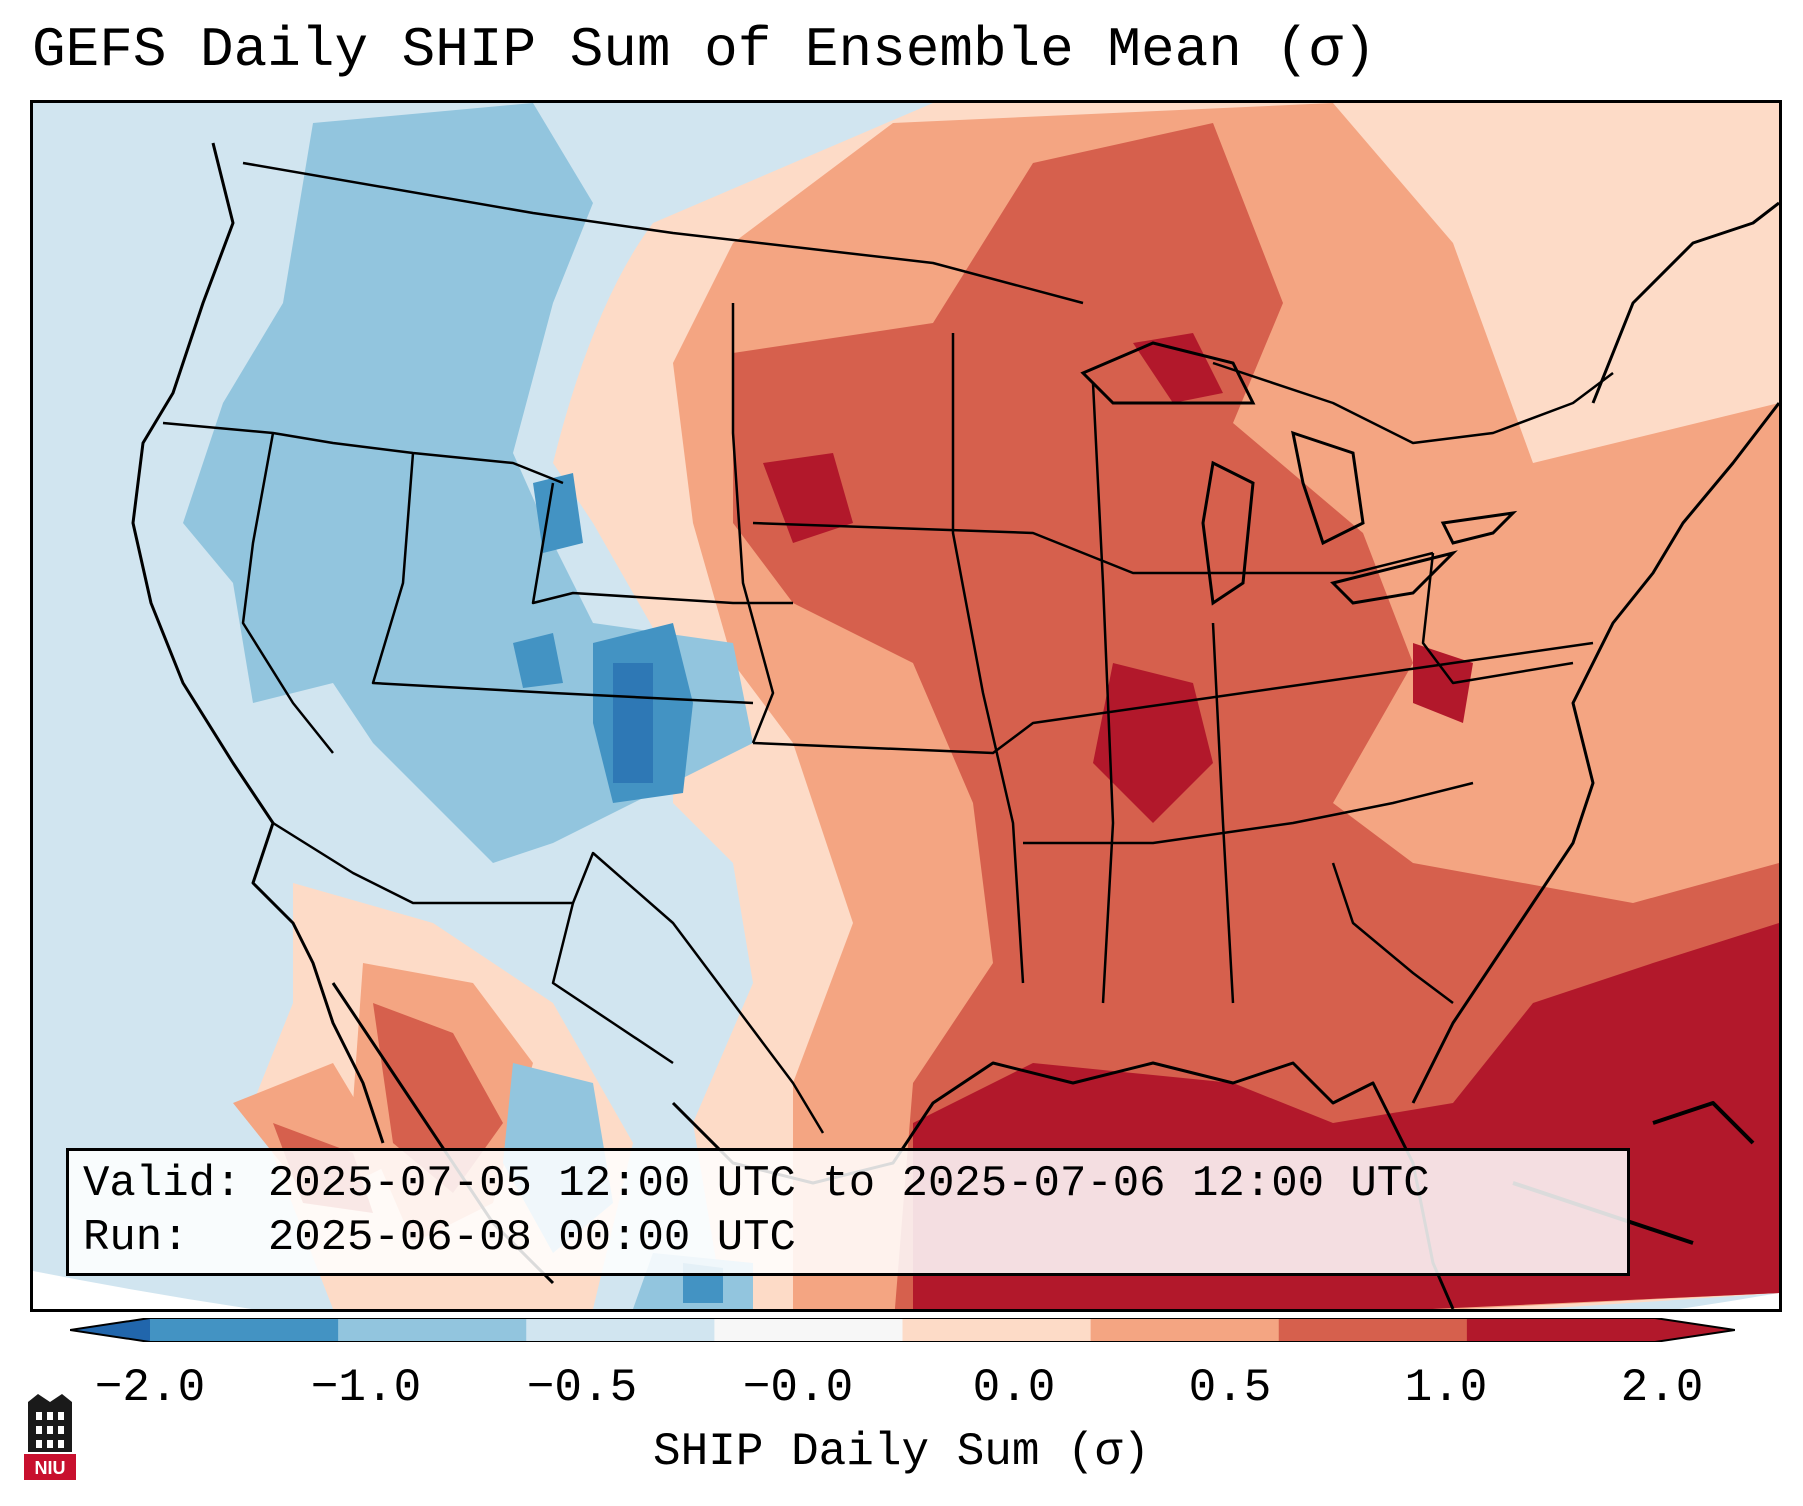  Describe the element at coordinates (366, 1388) in the screenshot. I see `colorbar-tick-label: −1.0` at that location.